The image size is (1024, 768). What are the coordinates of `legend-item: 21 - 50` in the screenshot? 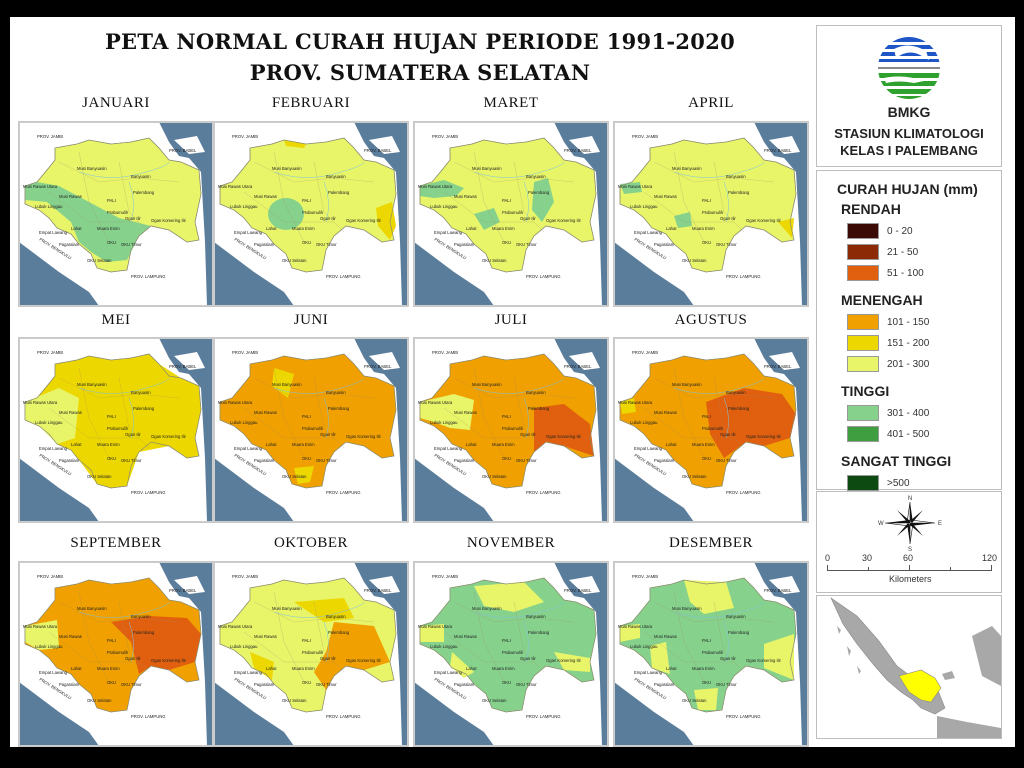 It's located at (882, 252).